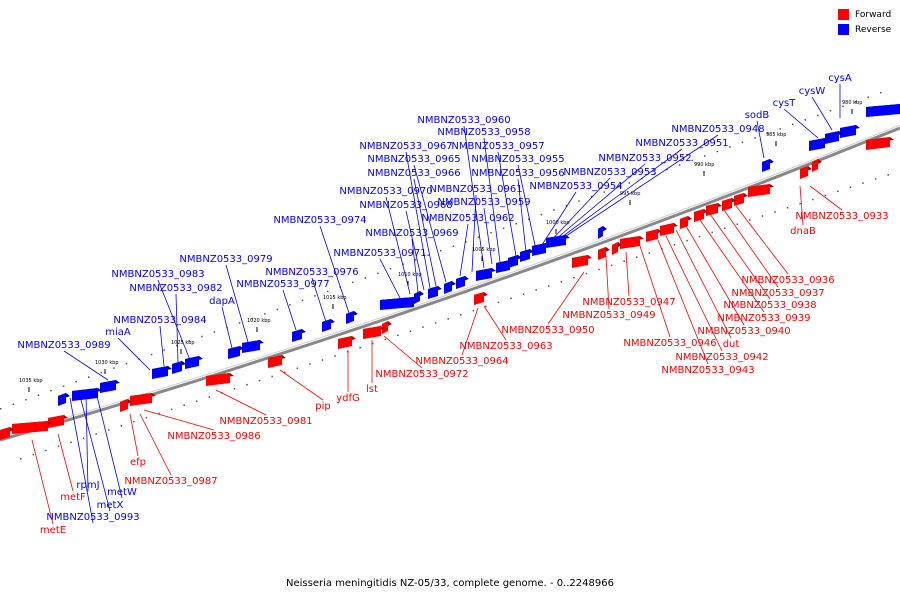 The image size is (900, 600). Describe the element at coordinates (873, 14) in the screenshot. I see `legend-forward-label: Forward` at that location.